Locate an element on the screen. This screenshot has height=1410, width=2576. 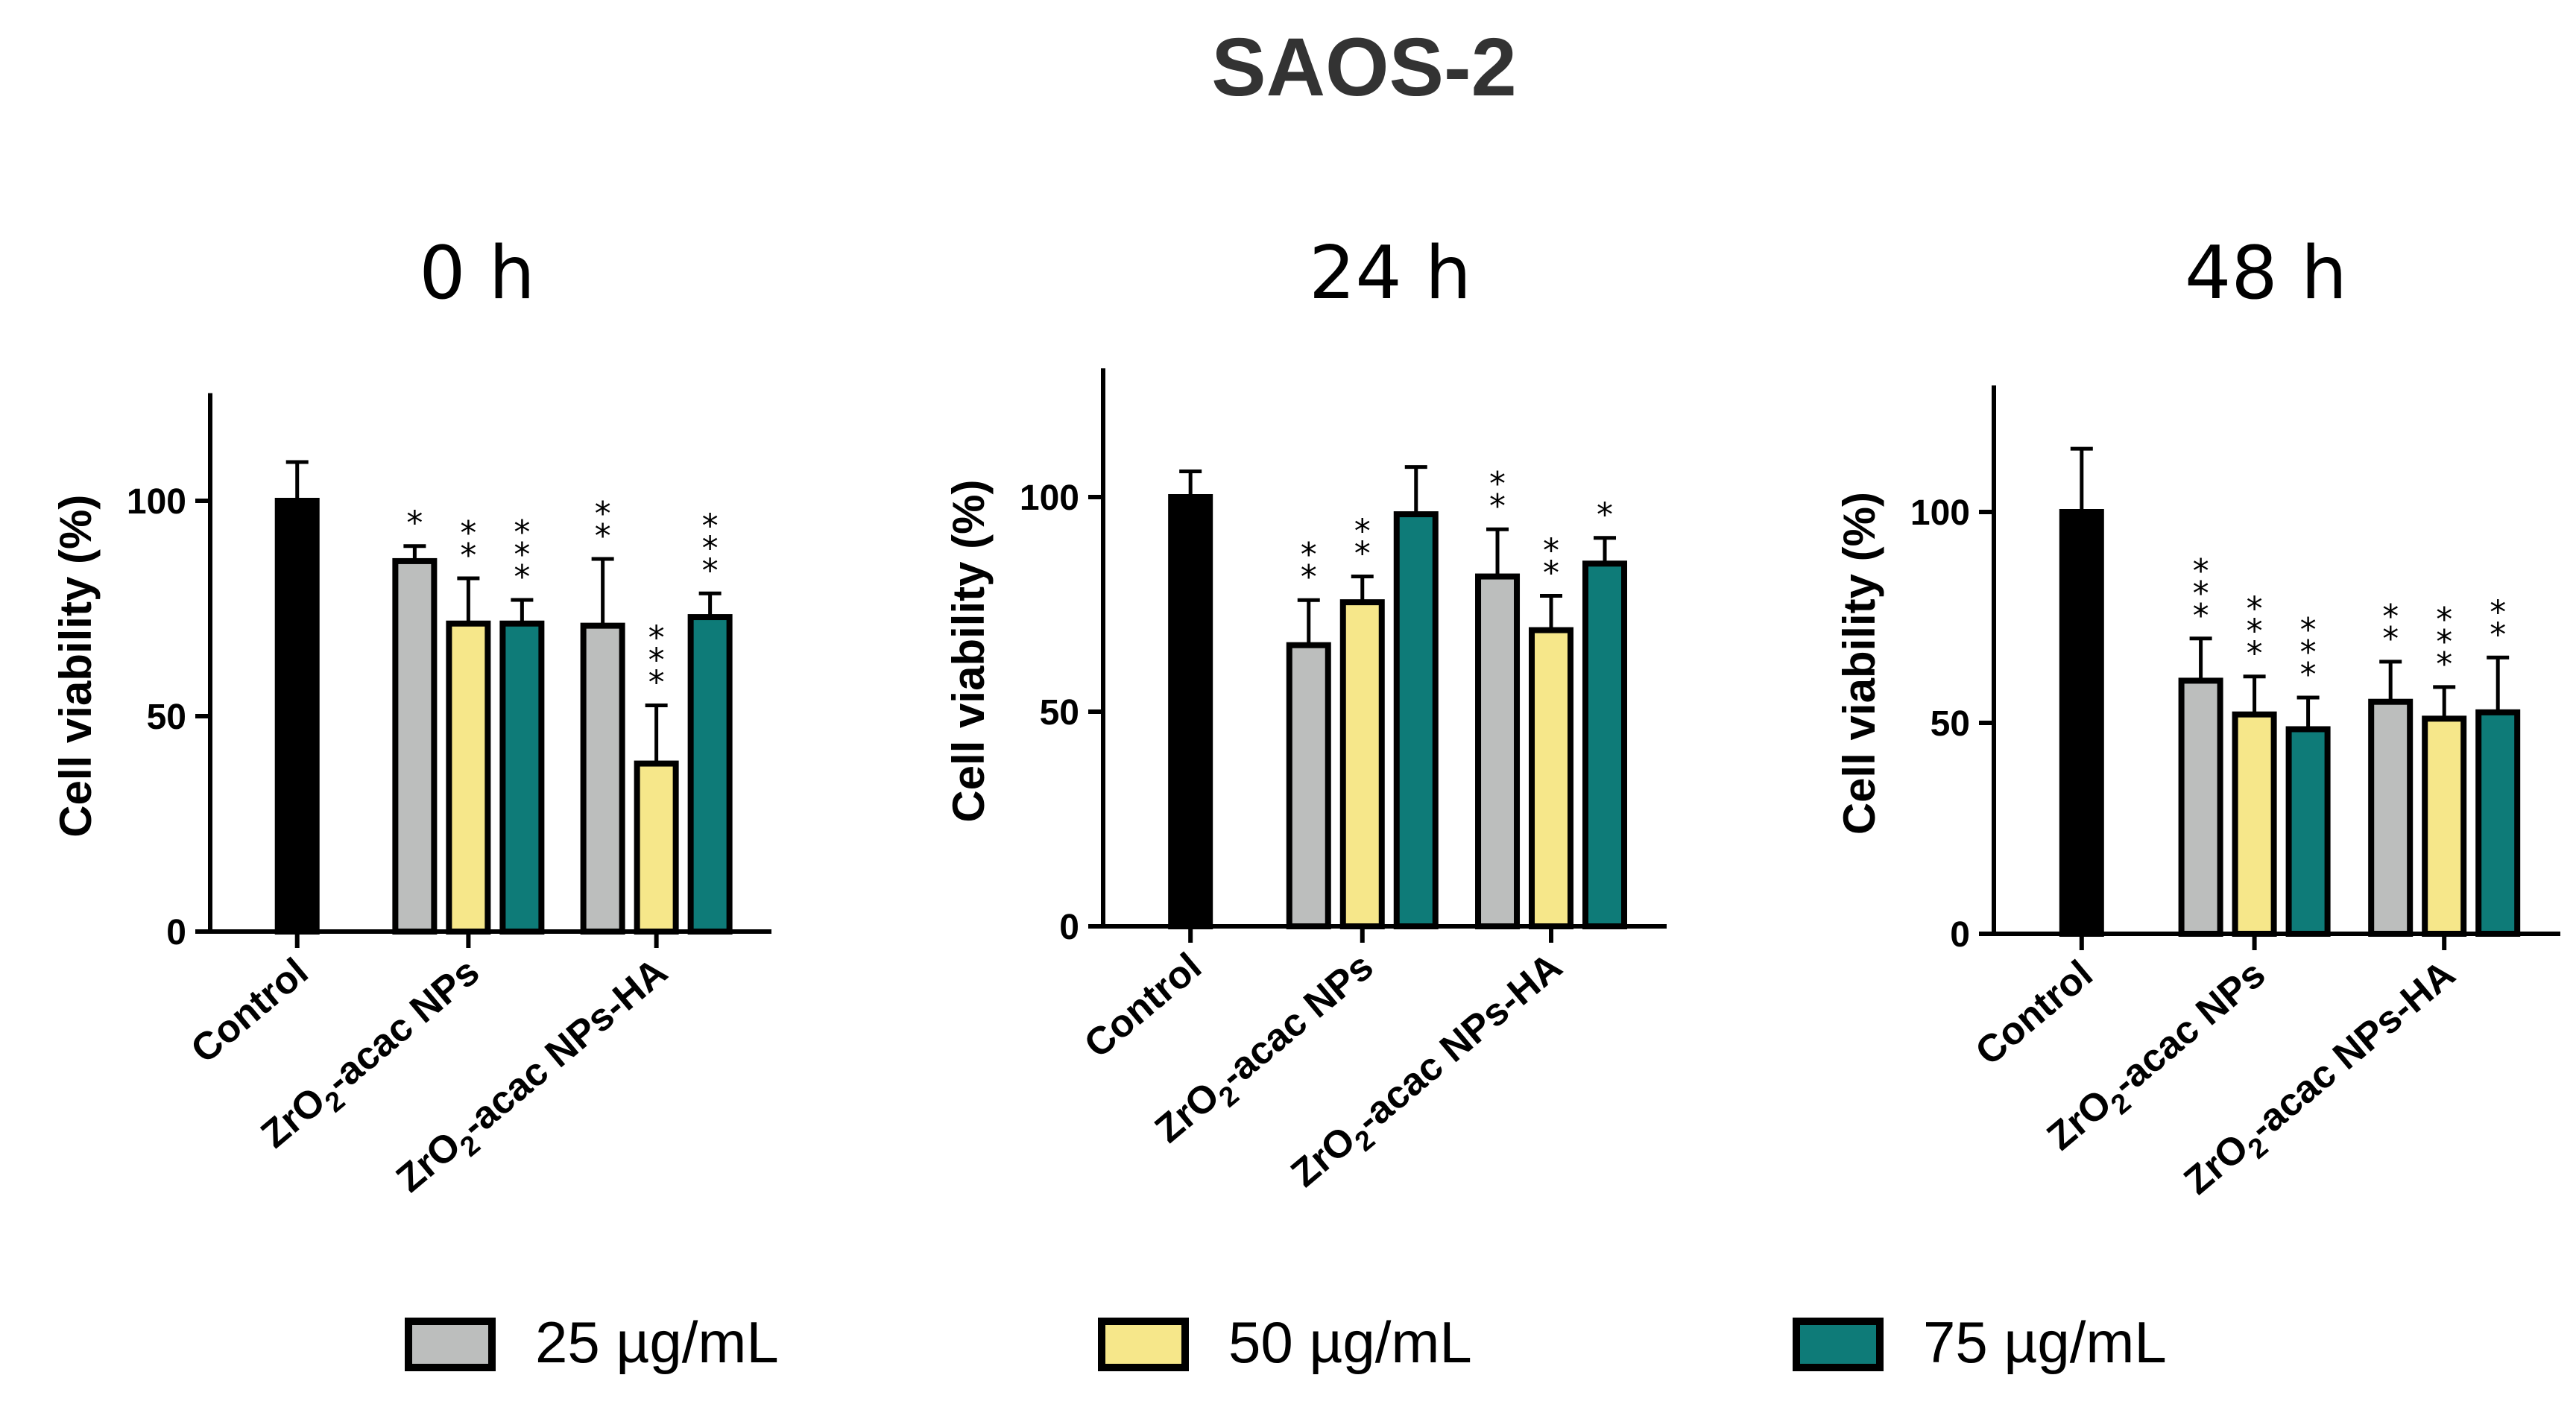
panel-title: 24 h is located at coordinates (1390, 273).